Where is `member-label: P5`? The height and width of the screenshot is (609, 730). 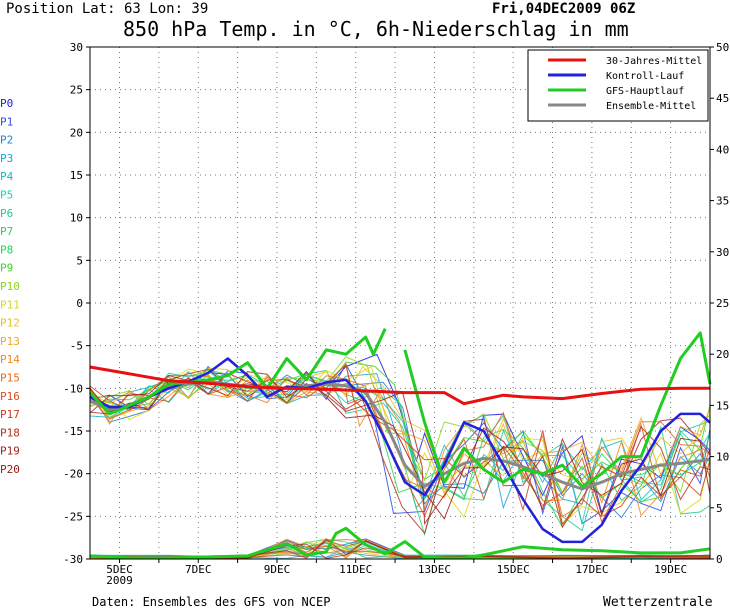
member-label: P5 is located at coordinates (6, 195).